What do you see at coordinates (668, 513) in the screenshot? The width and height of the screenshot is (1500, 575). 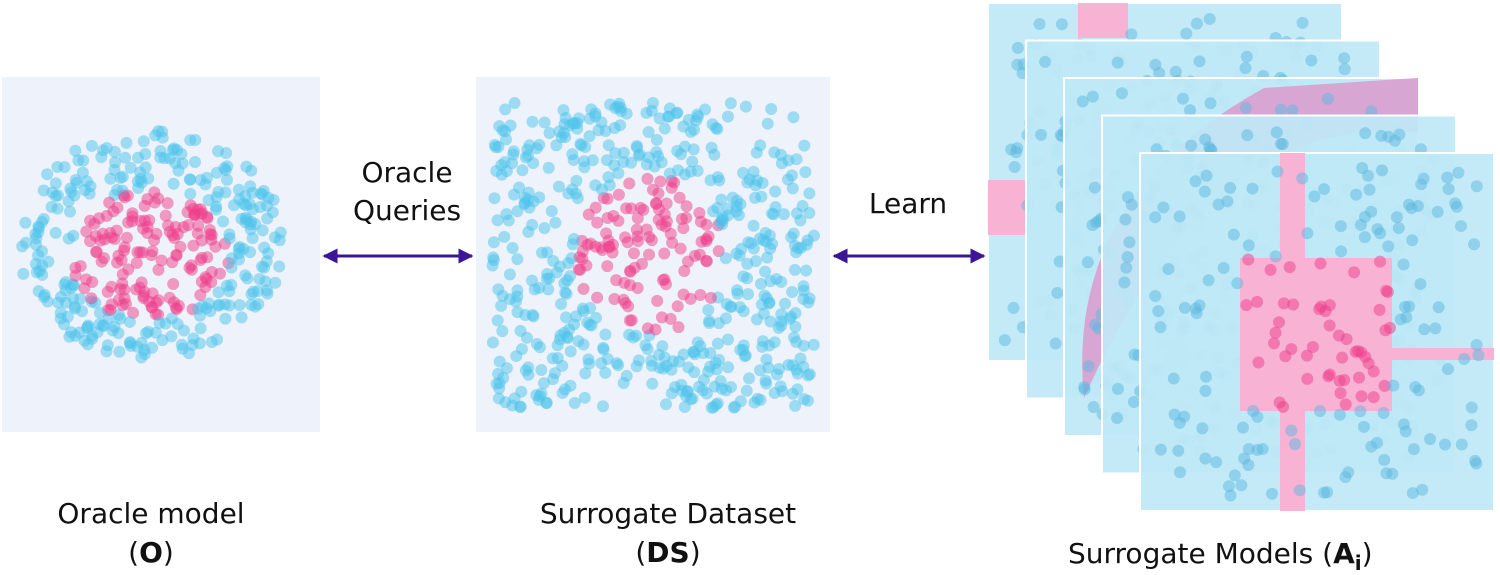 I see `node-label: Surrogate Dataset` at bounding box center [668, 513].